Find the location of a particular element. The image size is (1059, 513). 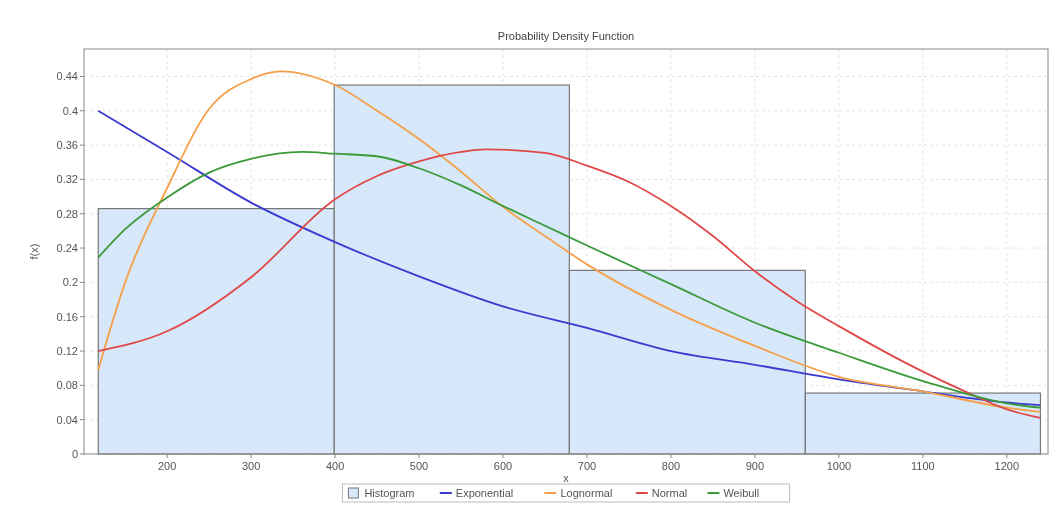

legend-label: Exponential is located at coordinates (484, 493).